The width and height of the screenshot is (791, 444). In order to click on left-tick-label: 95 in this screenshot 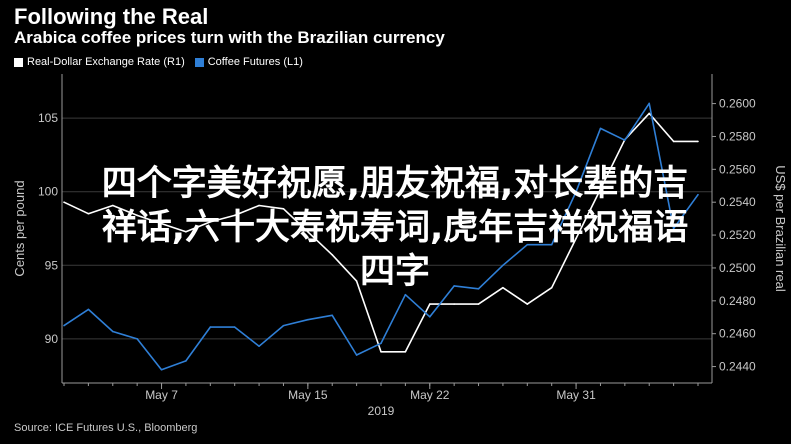, I will do `click(52, 265)`.